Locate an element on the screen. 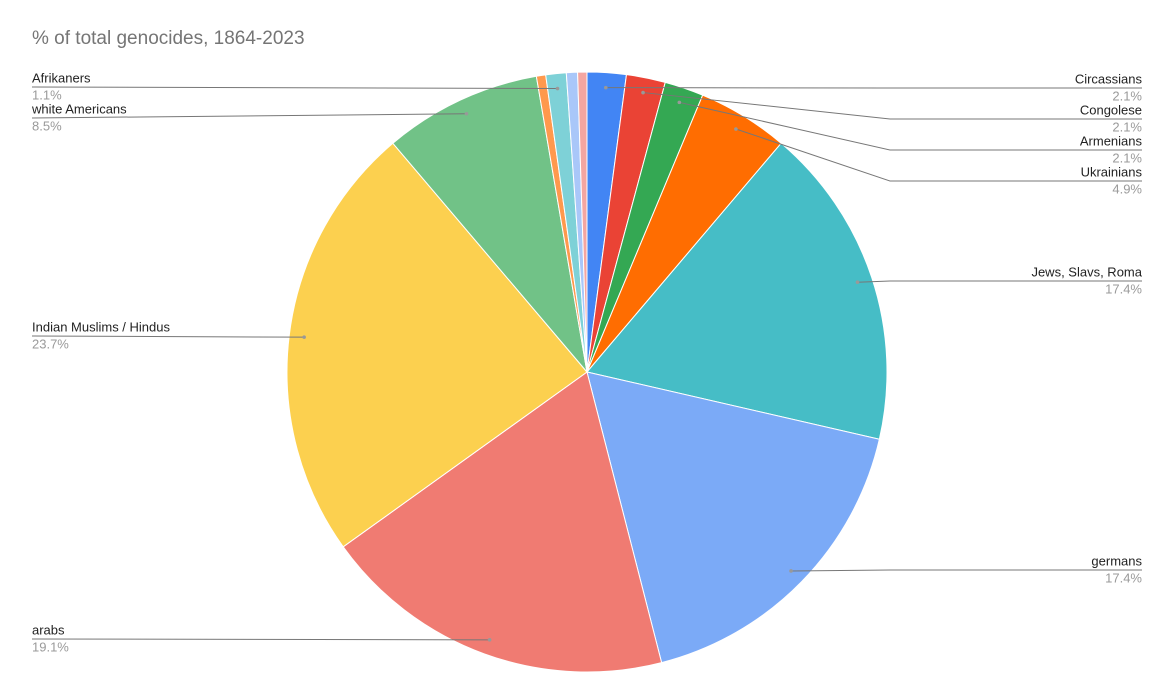  slice-value-label: 23.7% is located at coordinates (50, 343).